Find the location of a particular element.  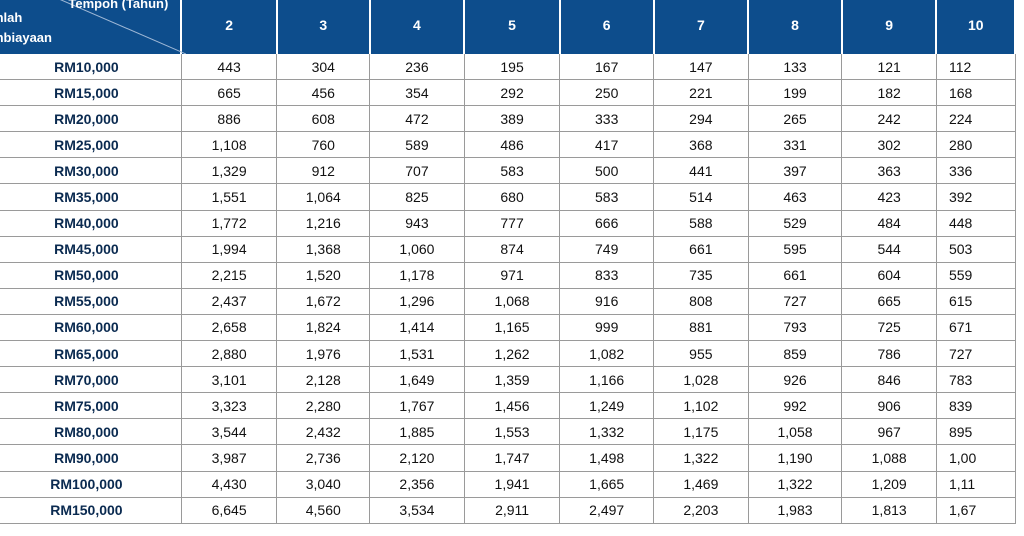

year-header: 6 is located at coordinates (607, 27).